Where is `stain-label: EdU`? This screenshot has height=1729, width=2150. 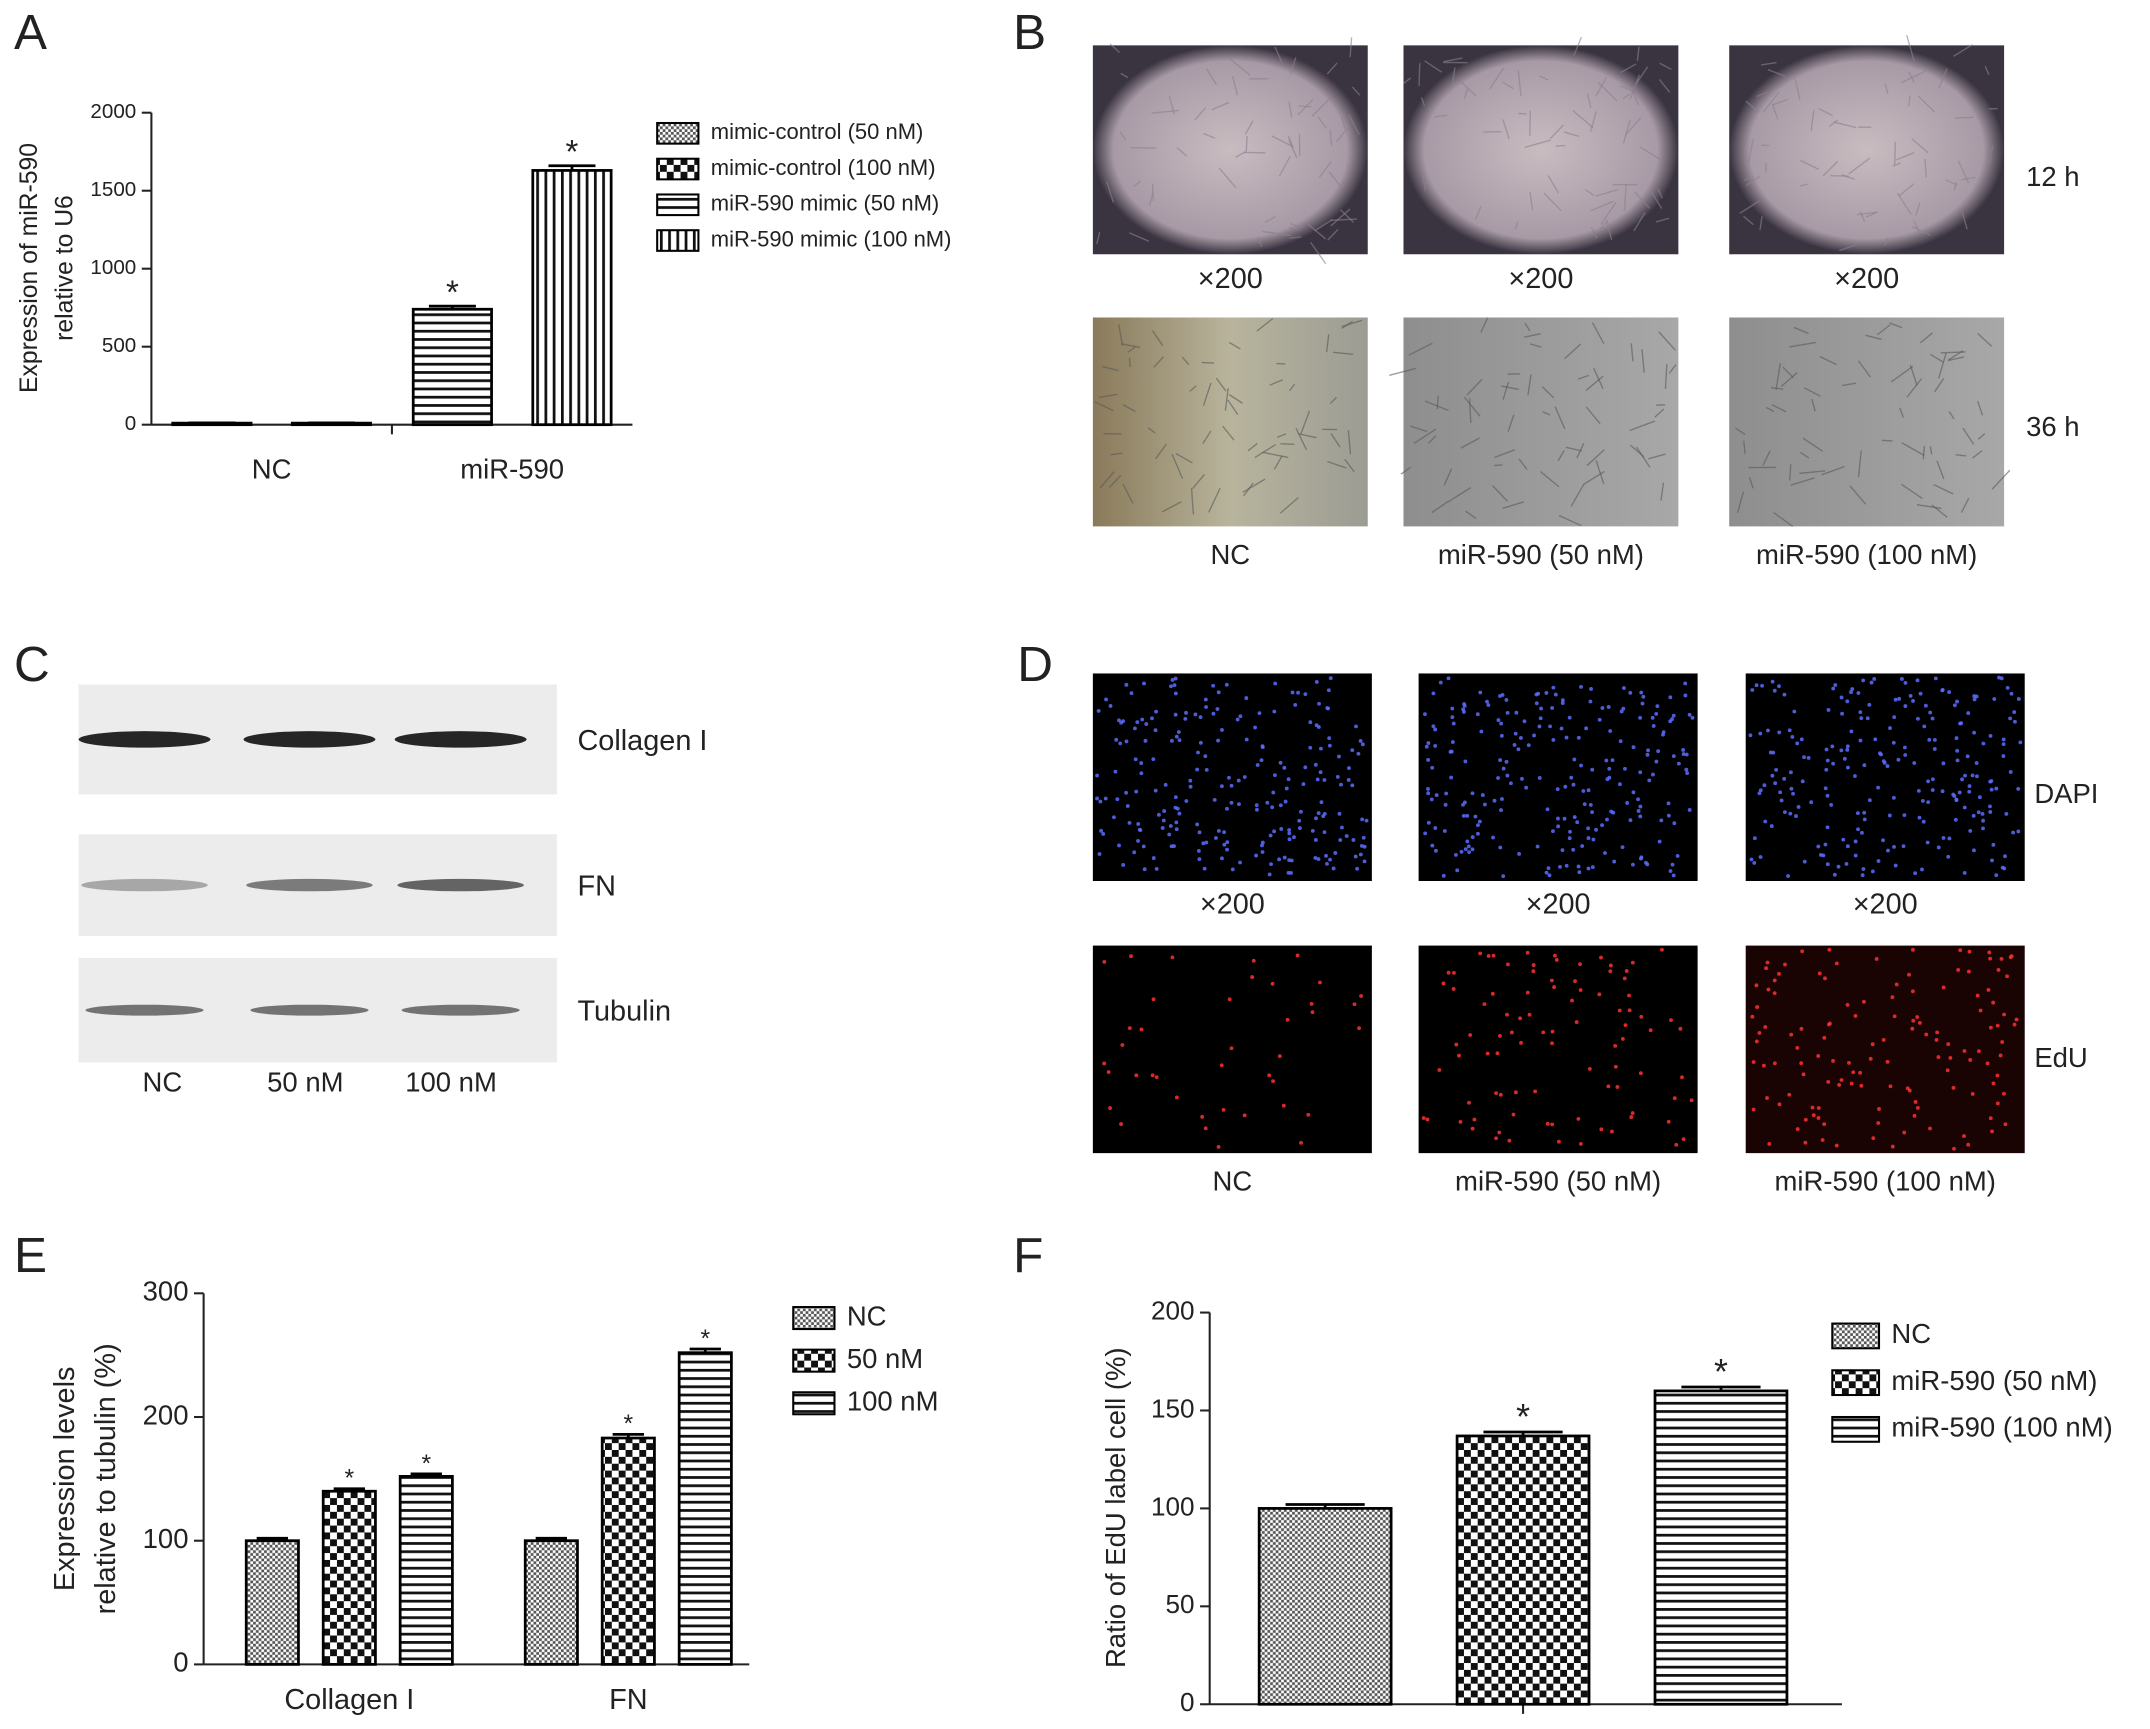 stain-label: EdU is located at coordinates (2060, 1057).